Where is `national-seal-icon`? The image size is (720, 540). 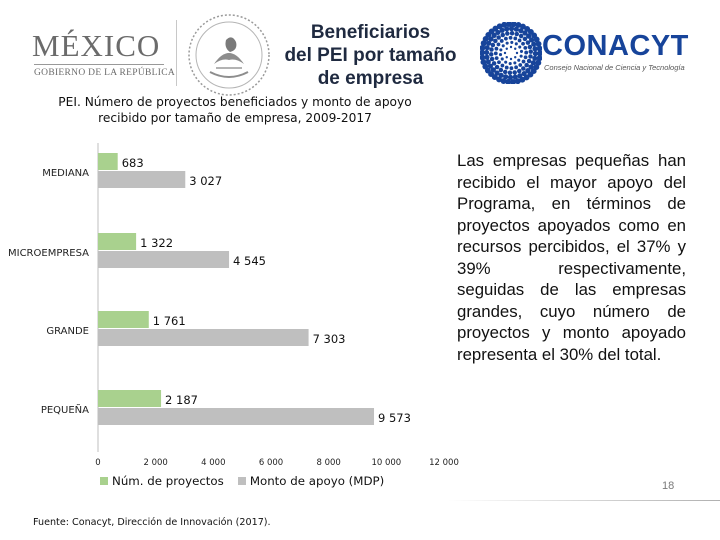
national-seal-icon is located at coordinates (229, 55).